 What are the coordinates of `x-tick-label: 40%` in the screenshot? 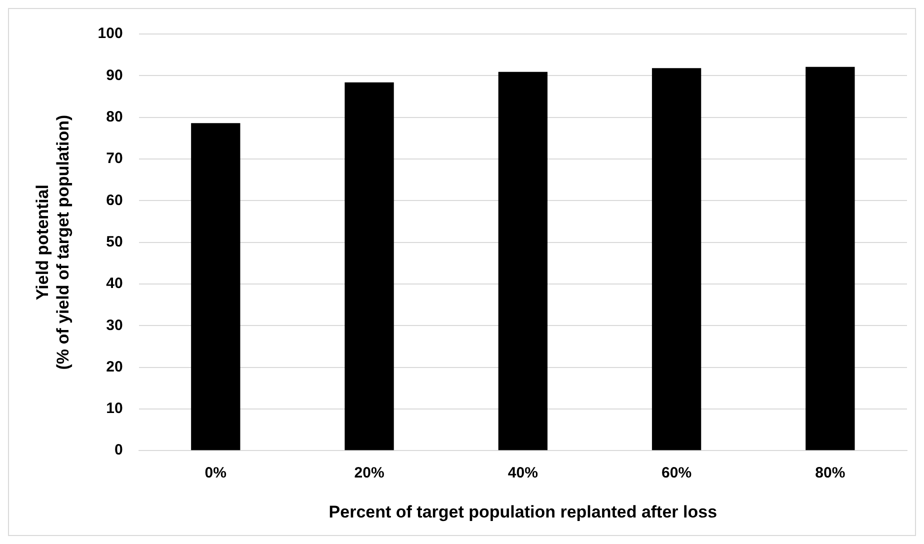 It's located at (523, 473).